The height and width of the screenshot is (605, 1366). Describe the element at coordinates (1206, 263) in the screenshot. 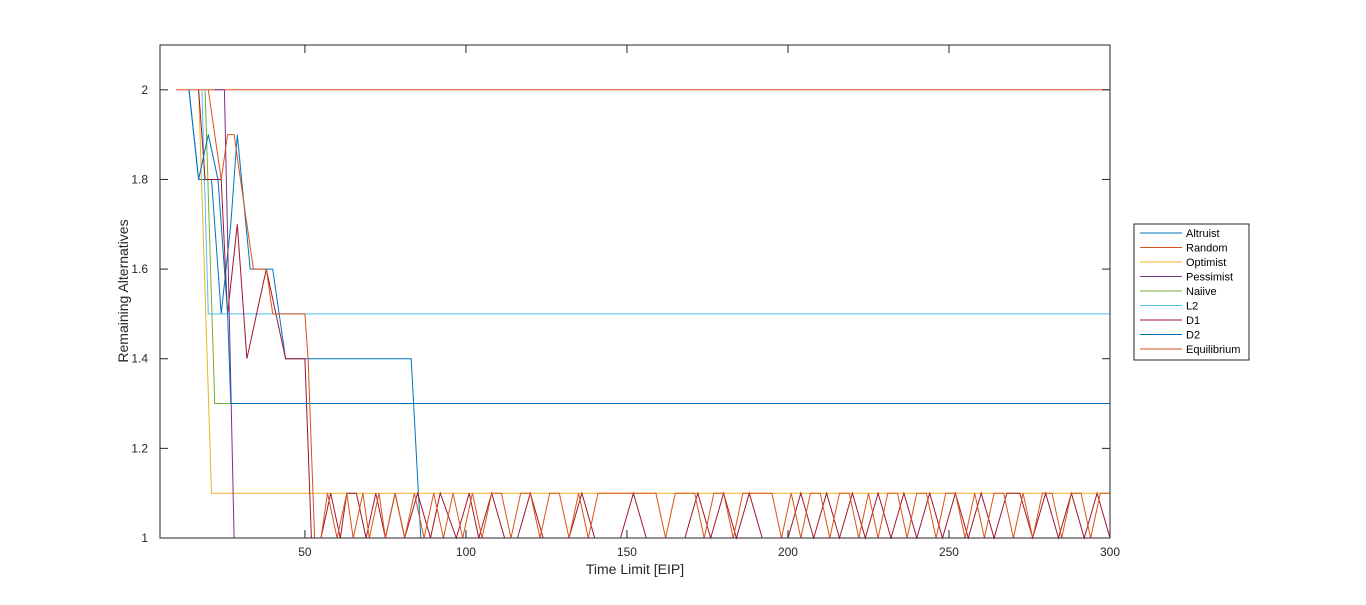

I see `legend-label-optimist: Optimist` at that location.